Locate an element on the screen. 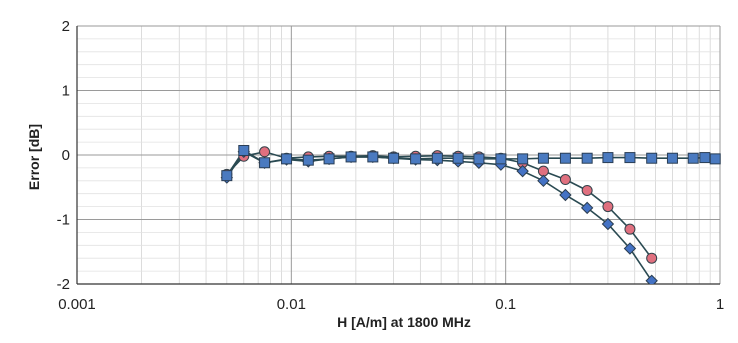 The image size is (738, 343). x-tick-label: 0.1 is located at coordinates (505, 304).